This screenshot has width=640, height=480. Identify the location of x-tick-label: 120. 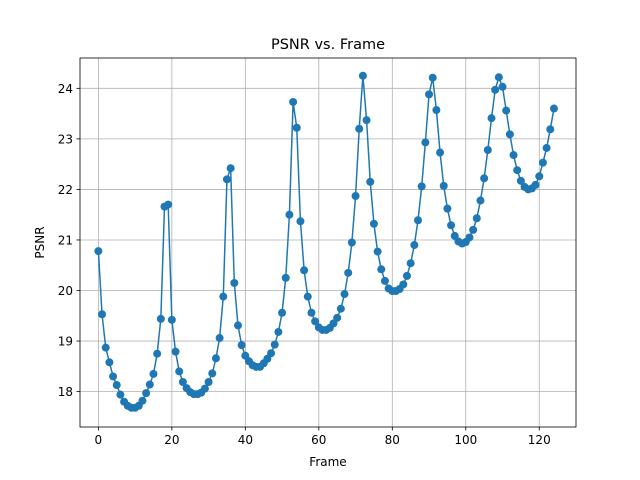
(539, 440).